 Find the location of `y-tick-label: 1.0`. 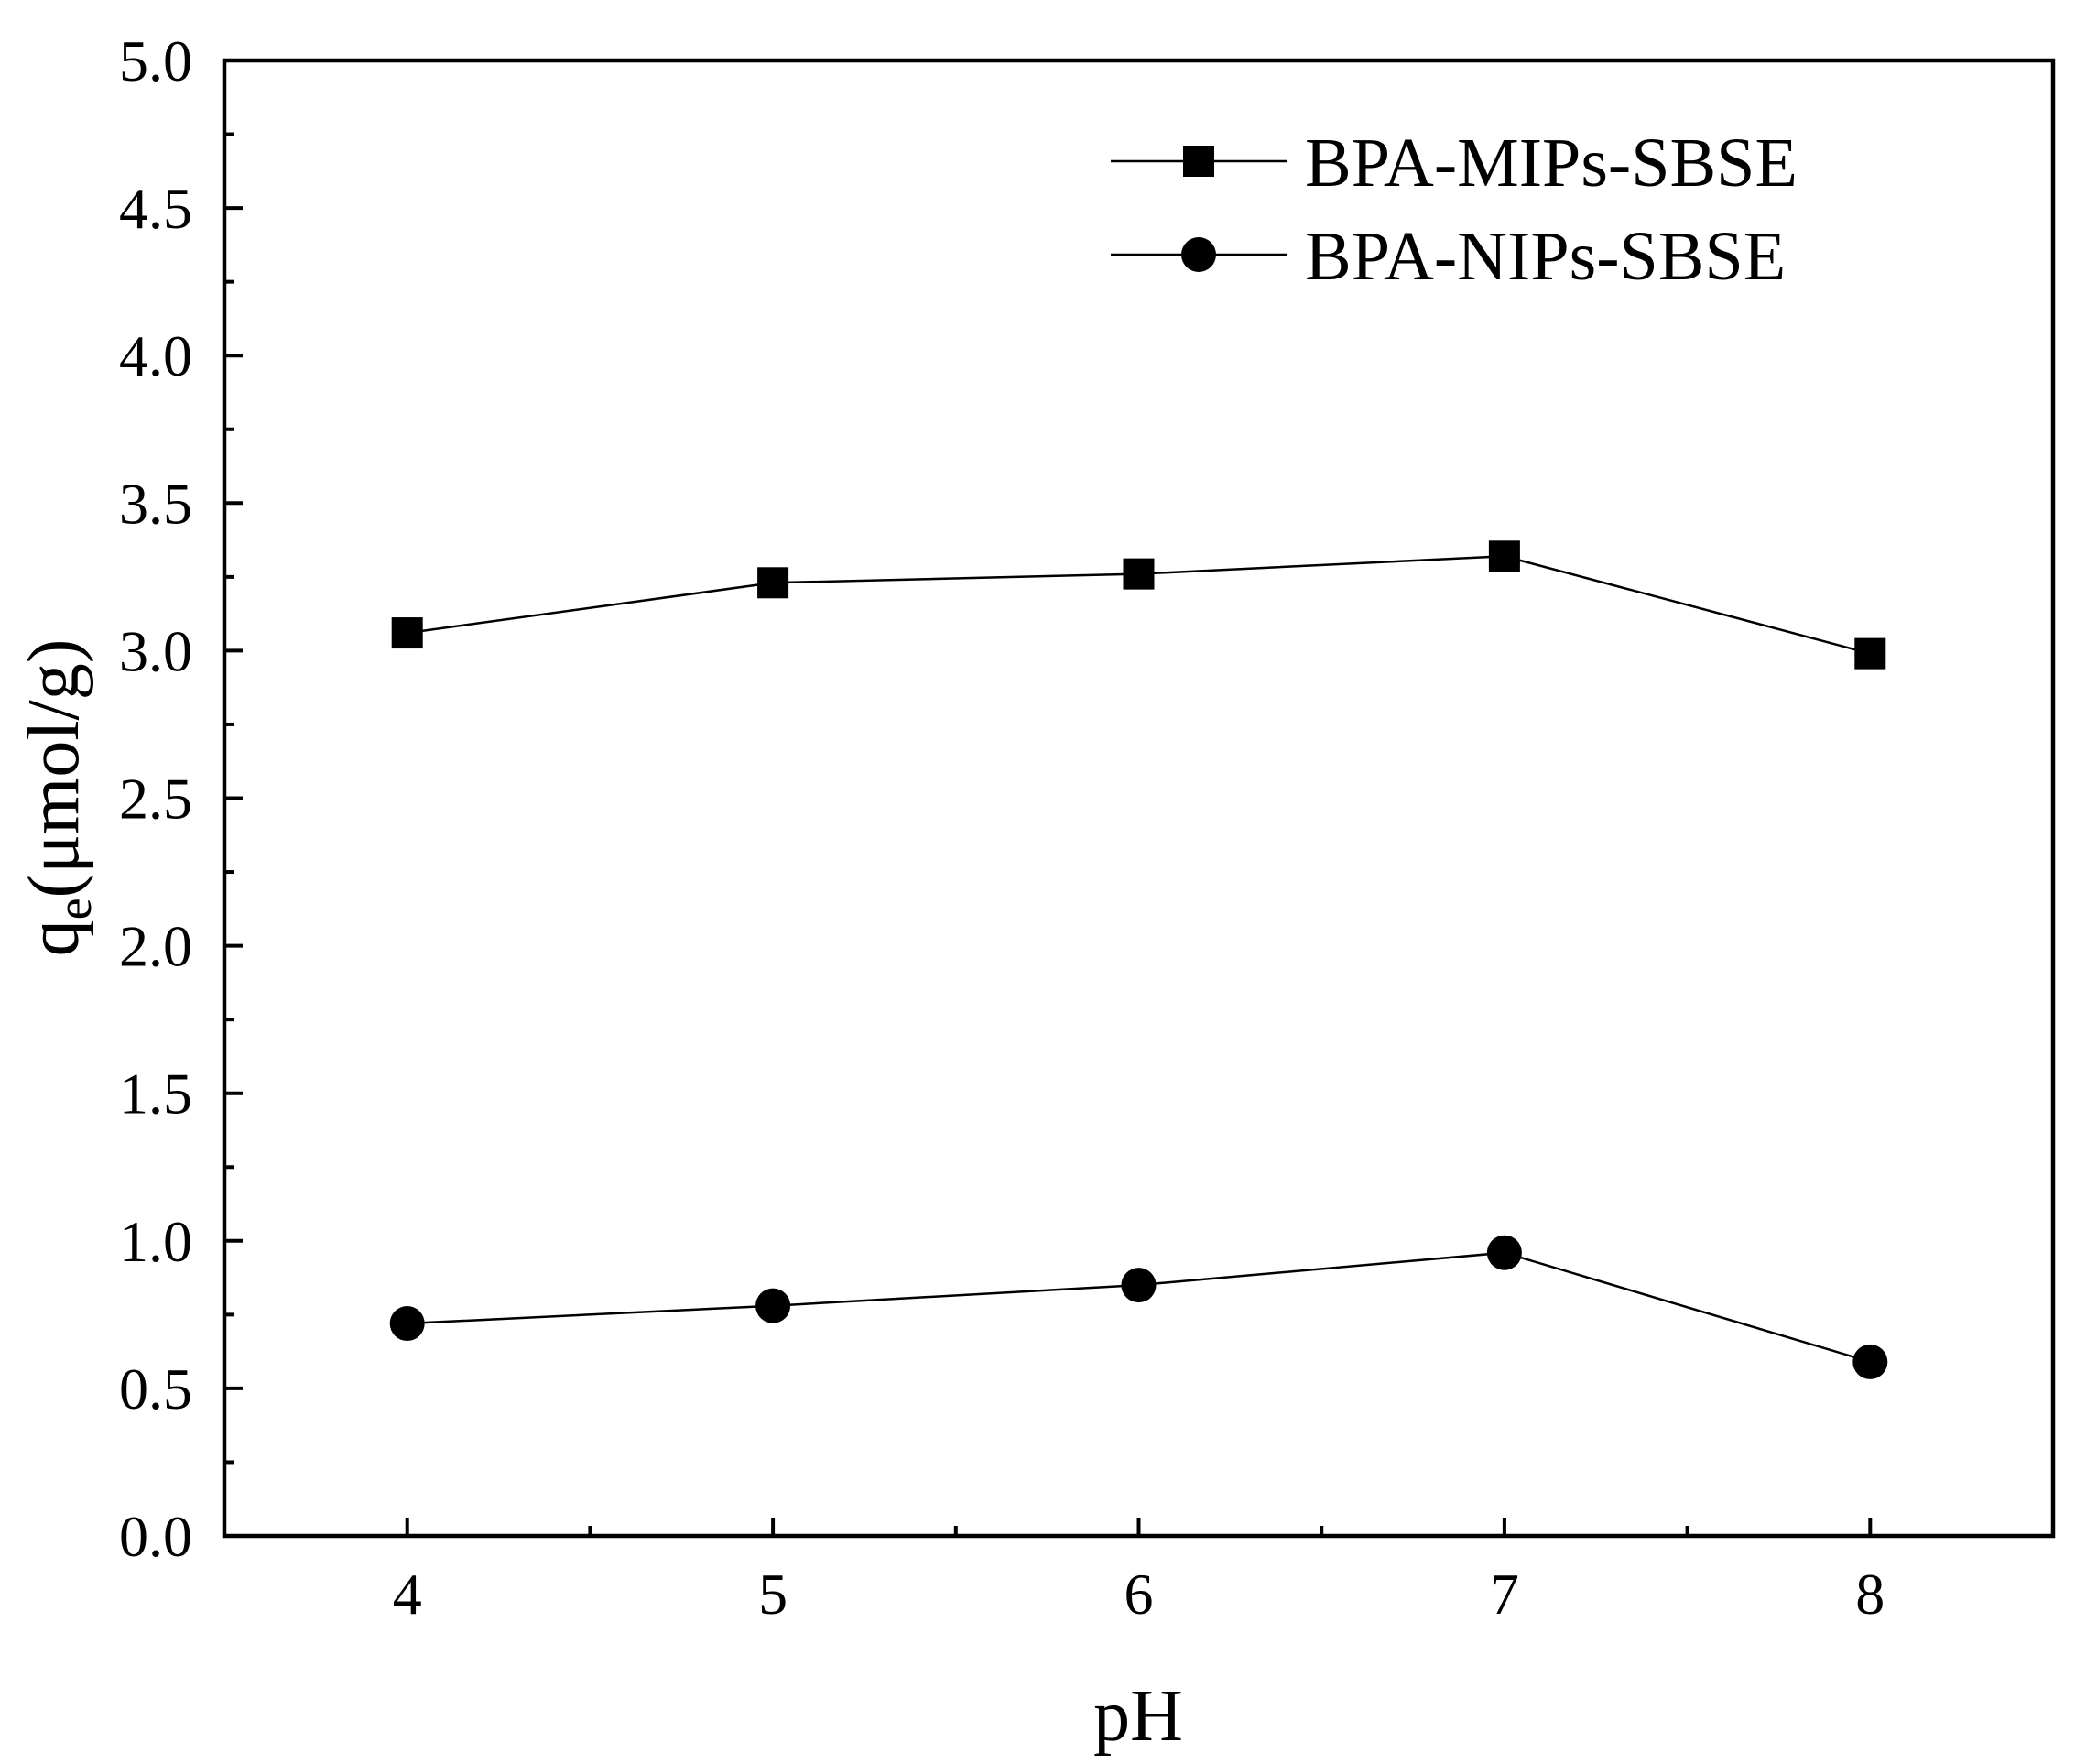

y-tick-label: 1.0 is located at coordinates (155, 1241).